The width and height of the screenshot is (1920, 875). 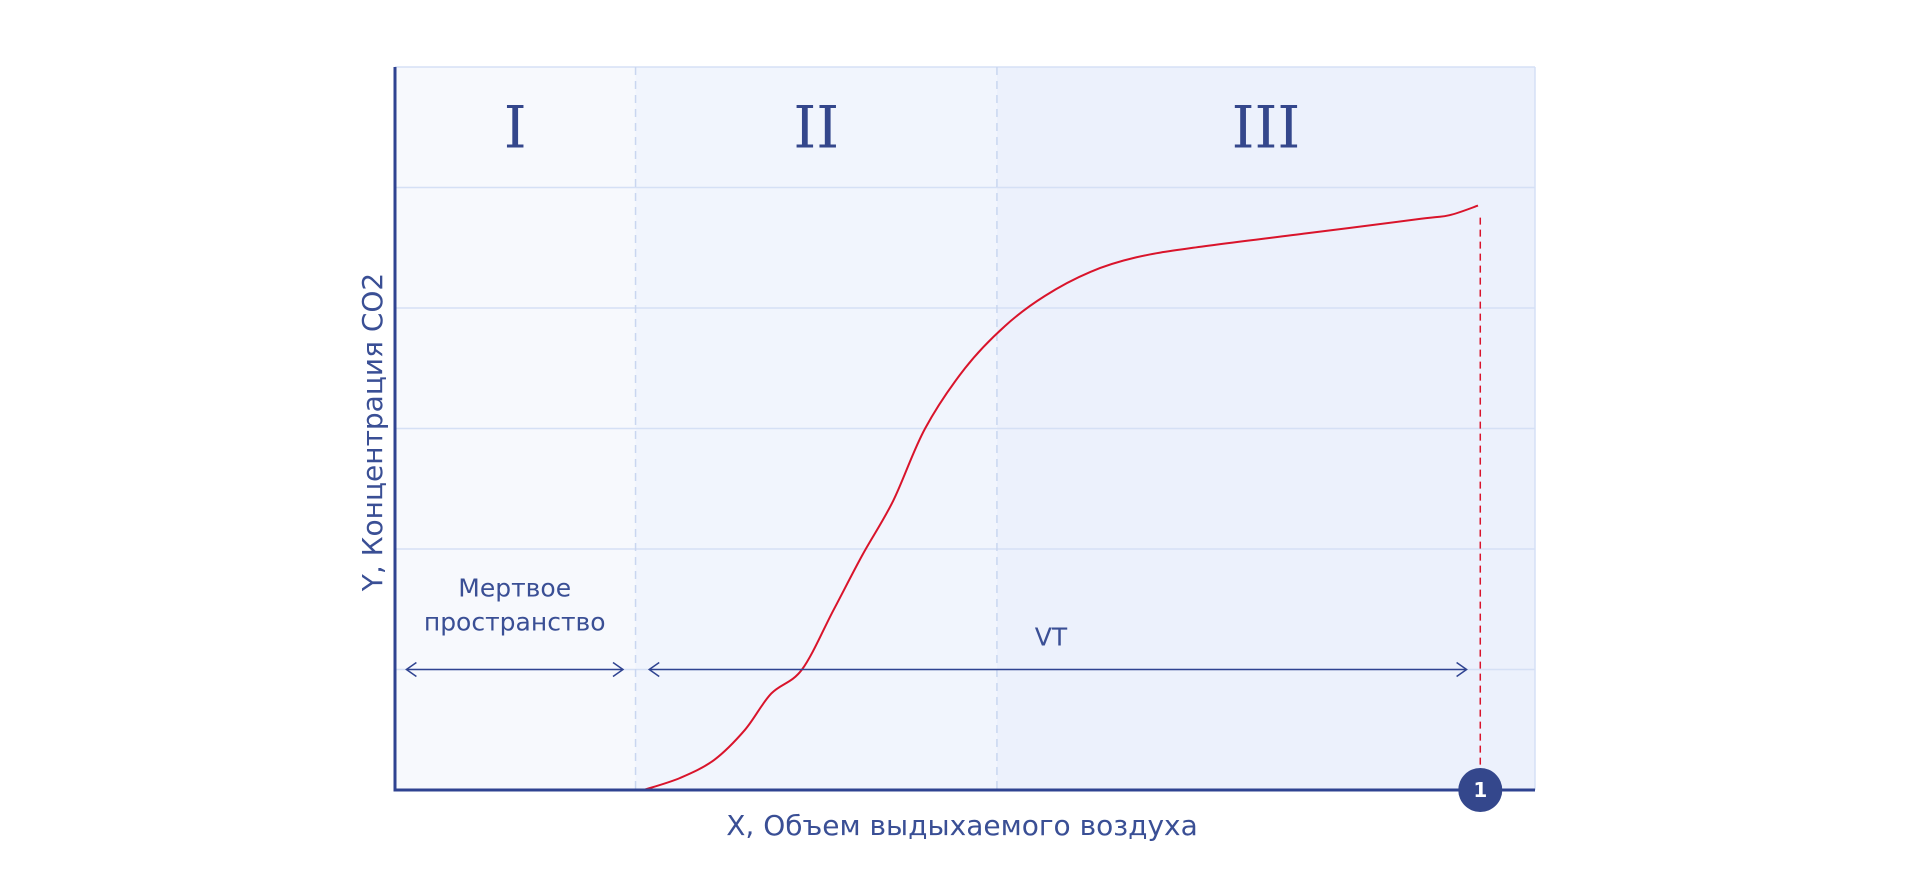 What do you see at coordinates (515, 605) in the screenshot?
I see `dead-space-label: Мертвое пространство` at bounding box center [515, 605].